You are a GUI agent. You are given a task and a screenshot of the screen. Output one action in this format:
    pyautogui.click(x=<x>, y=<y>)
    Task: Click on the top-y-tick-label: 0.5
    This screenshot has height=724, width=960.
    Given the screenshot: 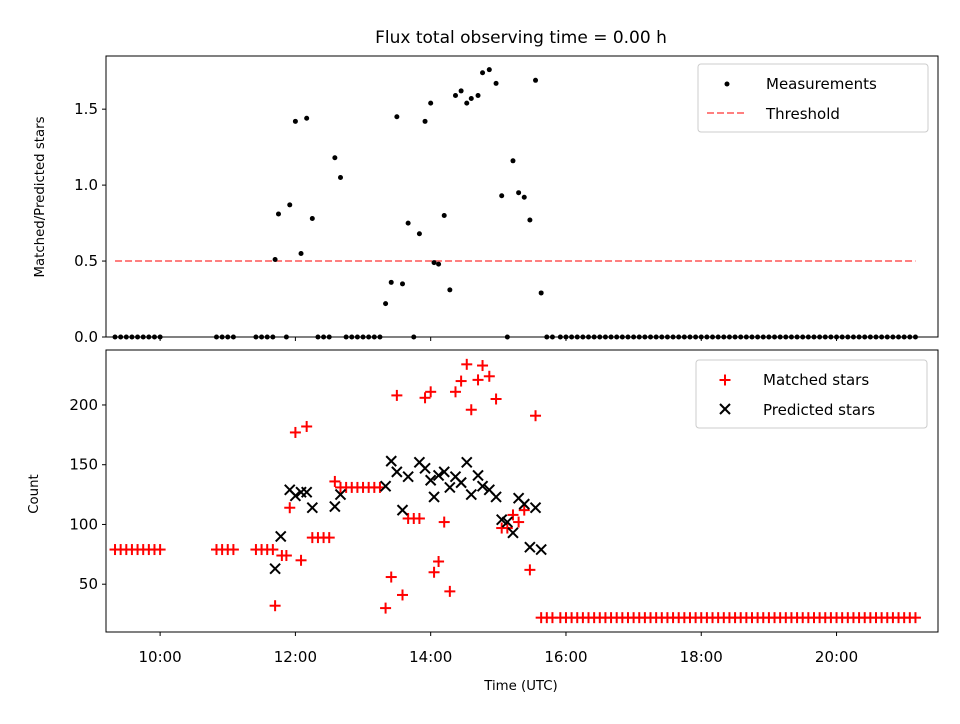 What is the action you would take?
    pyautogui.click(x=86, y=261)
    